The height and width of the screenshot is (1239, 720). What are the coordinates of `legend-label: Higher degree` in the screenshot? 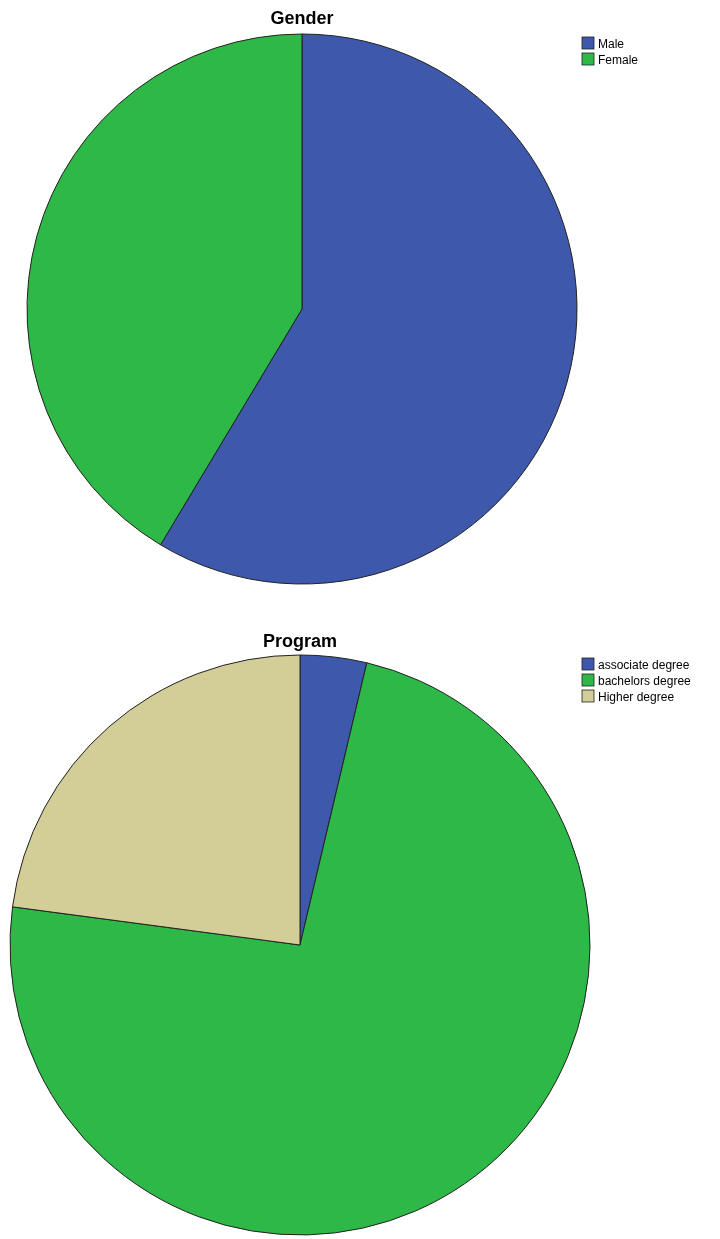 It's located at (636, 696).